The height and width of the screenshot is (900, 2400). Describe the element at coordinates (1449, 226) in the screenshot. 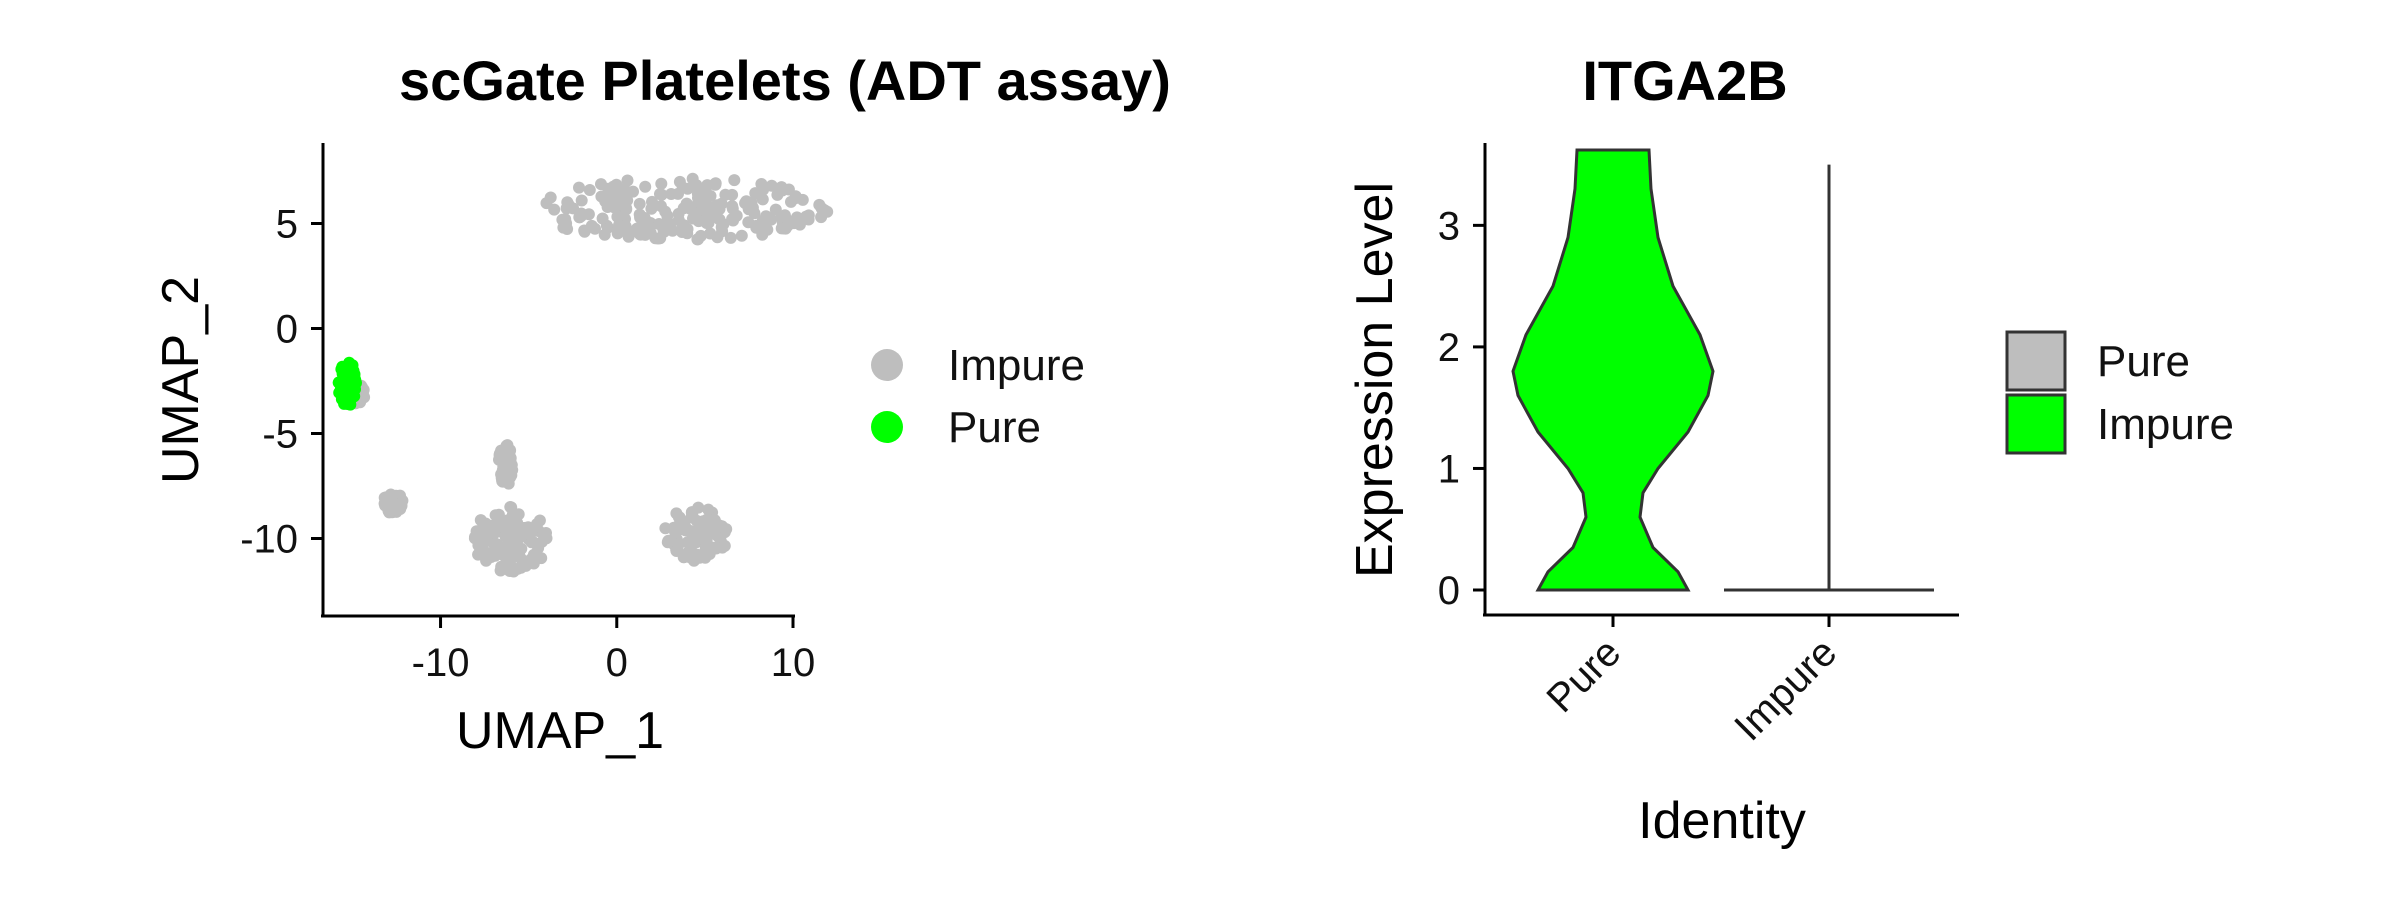

I see `violin-y-tick-label: 3` at that location.